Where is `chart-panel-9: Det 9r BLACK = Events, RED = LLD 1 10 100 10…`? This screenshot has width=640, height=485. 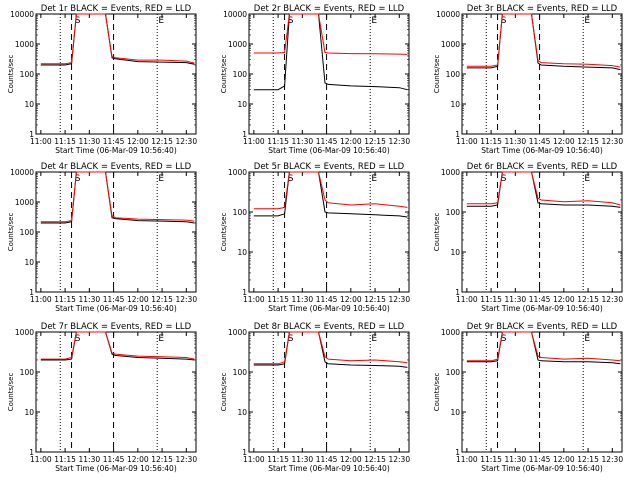 chart-panel-9: Det 9r BLACK = Events, RED = LLD 1 10 100 10… is located at coordinates (528, 397).